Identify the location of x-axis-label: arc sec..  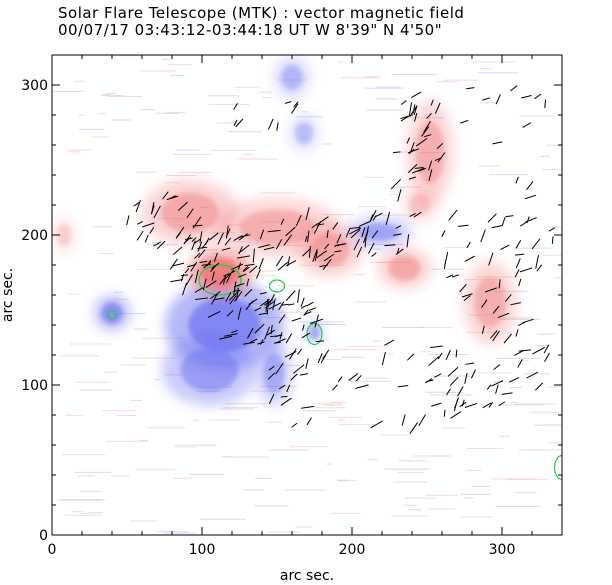
(307, 576).